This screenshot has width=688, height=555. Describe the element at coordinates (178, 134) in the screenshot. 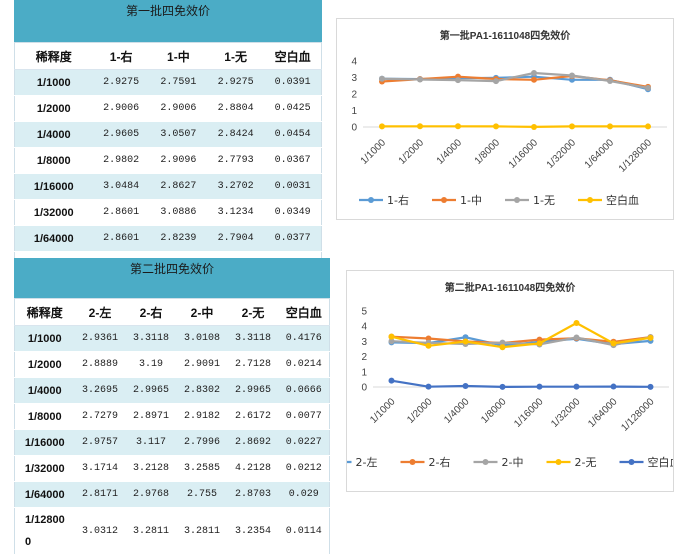

I see `value-cell: 3.0507` at that location.